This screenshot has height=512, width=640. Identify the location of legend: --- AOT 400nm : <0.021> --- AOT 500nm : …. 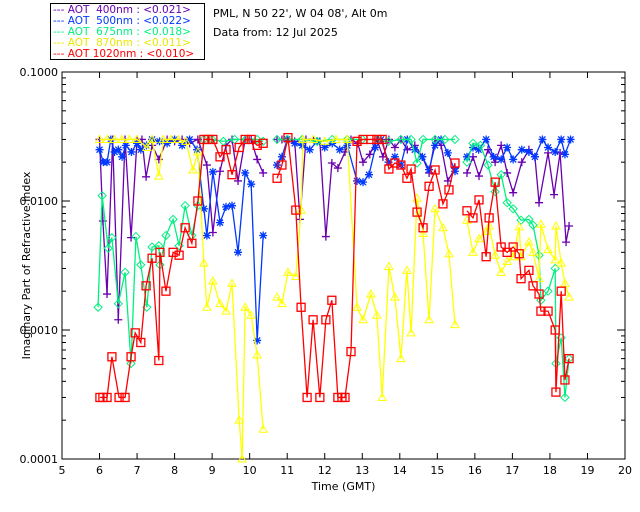
(127, 31).